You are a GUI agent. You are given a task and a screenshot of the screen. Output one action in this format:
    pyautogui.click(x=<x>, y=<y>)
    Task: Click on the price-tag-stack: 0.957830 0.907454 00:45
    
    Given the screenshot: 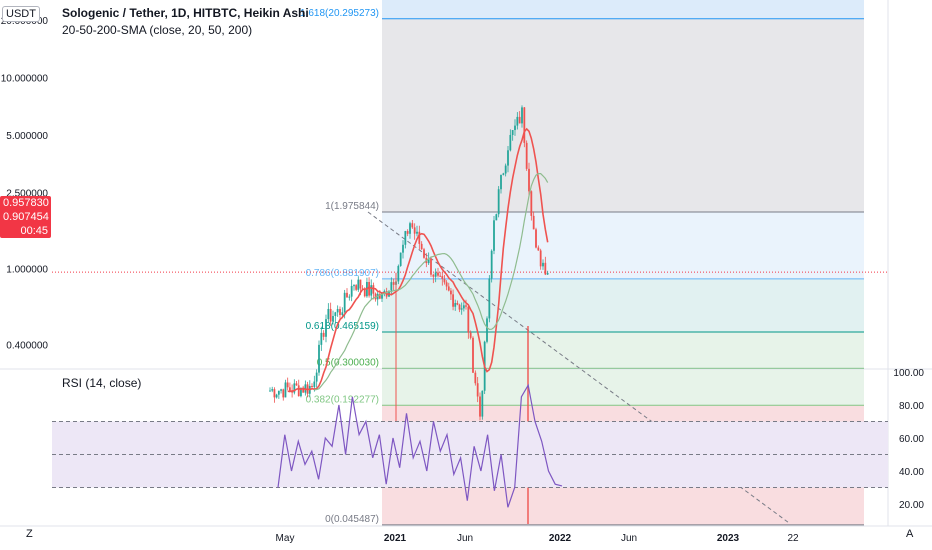 What is the action you would take?
    pyautogui.click(x=25, y=217)
    